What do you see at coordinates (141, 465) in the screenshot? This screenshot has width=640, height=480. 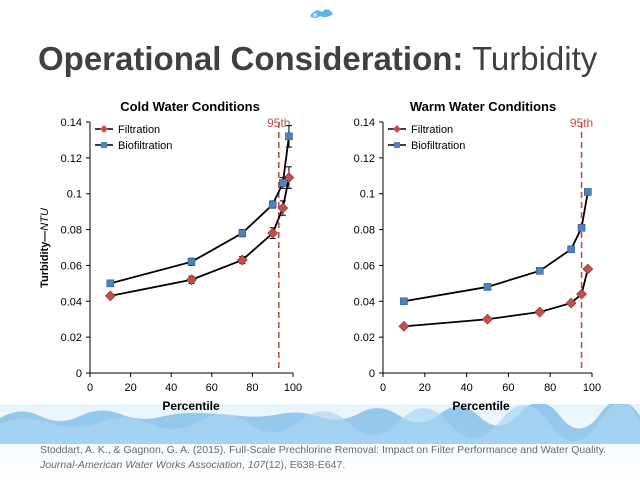 I see `citation-journal: Journal-American Water Works Association` at bounding box center [141, 465].